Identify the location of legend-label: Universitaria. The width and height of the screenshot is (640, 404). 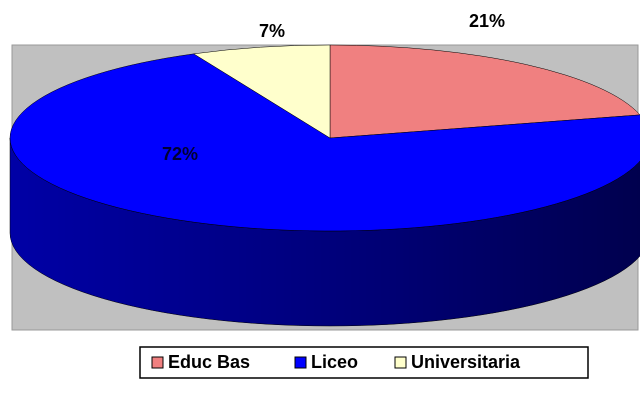
(466, 362).